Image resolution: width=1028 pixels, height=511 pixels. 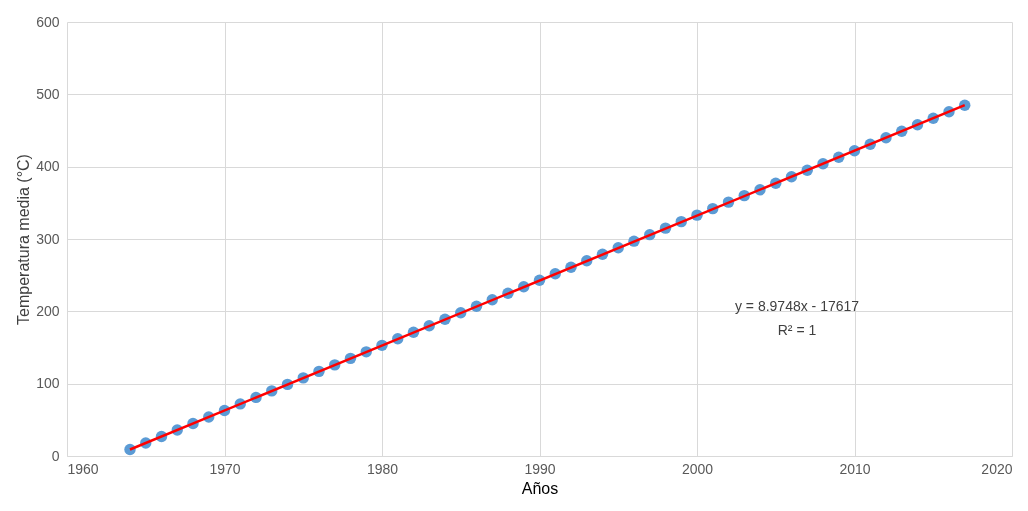 What do you see at coordinates (83, 468) in the screenshot?
I see `x-tick-label: 1960` at bounding box center [83, 468].